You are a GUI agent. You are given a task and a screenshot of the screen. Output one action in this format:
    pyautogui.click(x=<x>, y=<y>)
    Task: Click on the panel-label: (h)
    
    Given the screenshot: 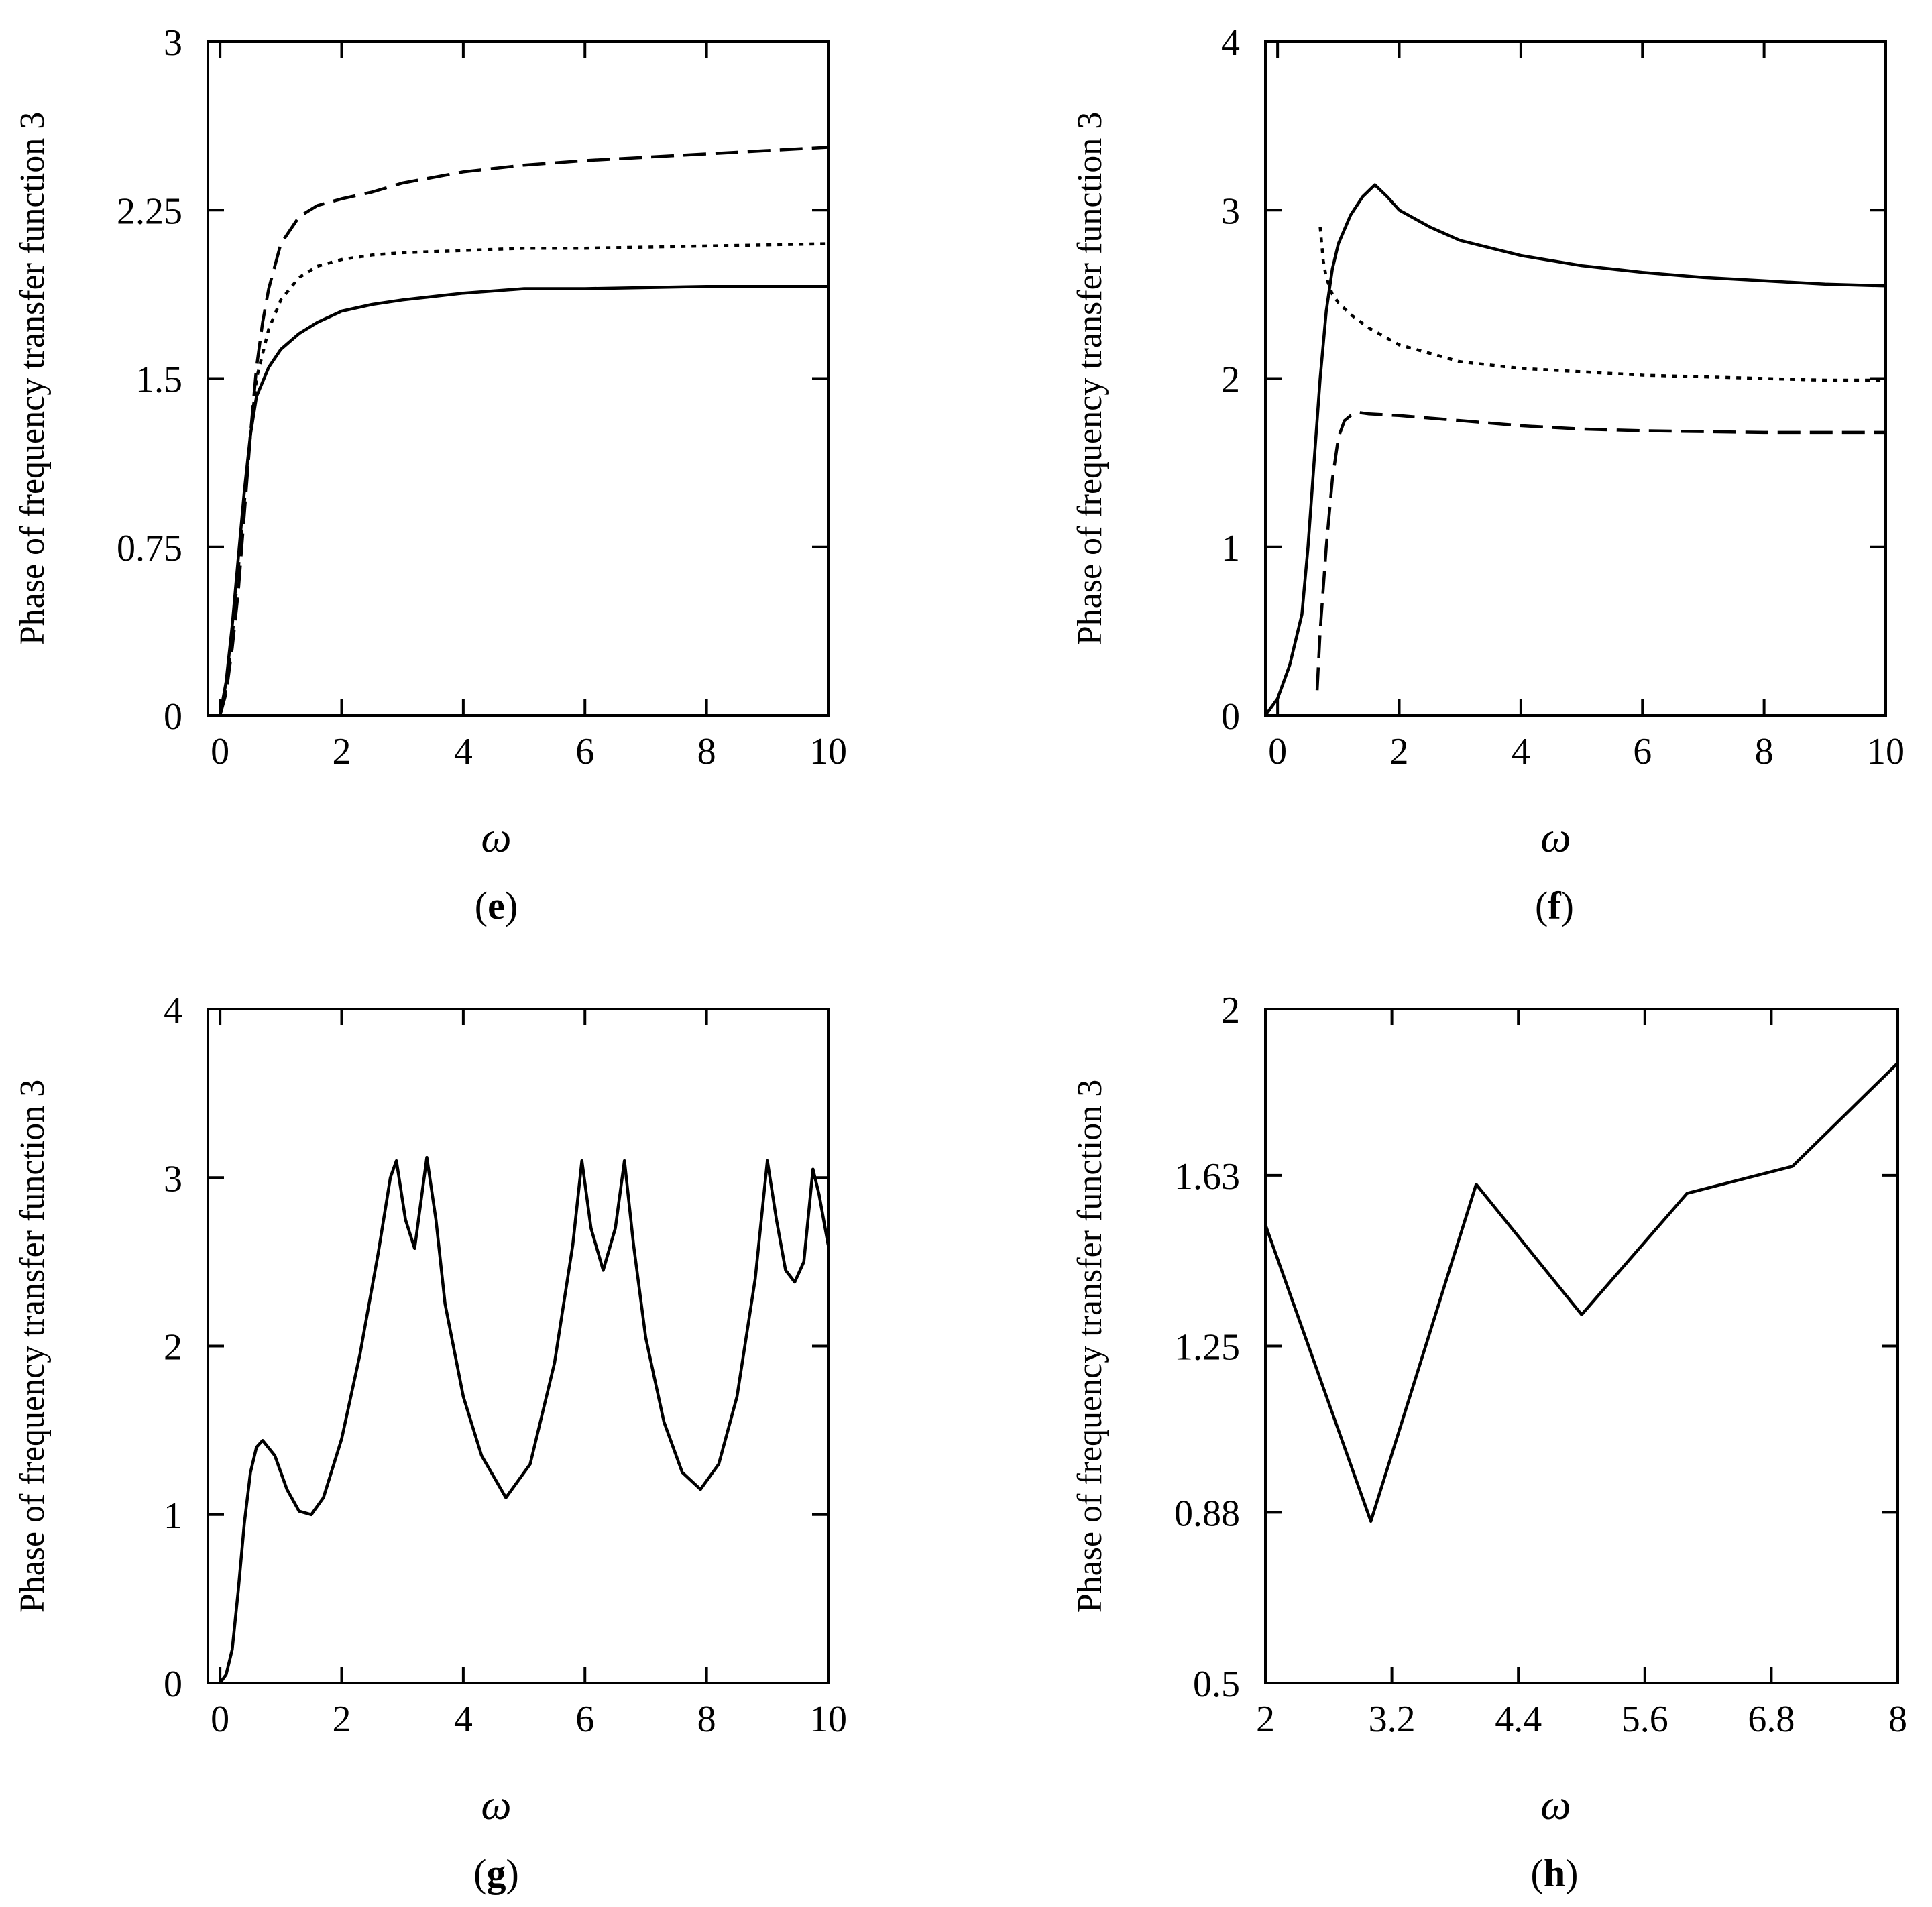 What is the action you would take?
    pyautogui.click(x=1555, y=1873)
    